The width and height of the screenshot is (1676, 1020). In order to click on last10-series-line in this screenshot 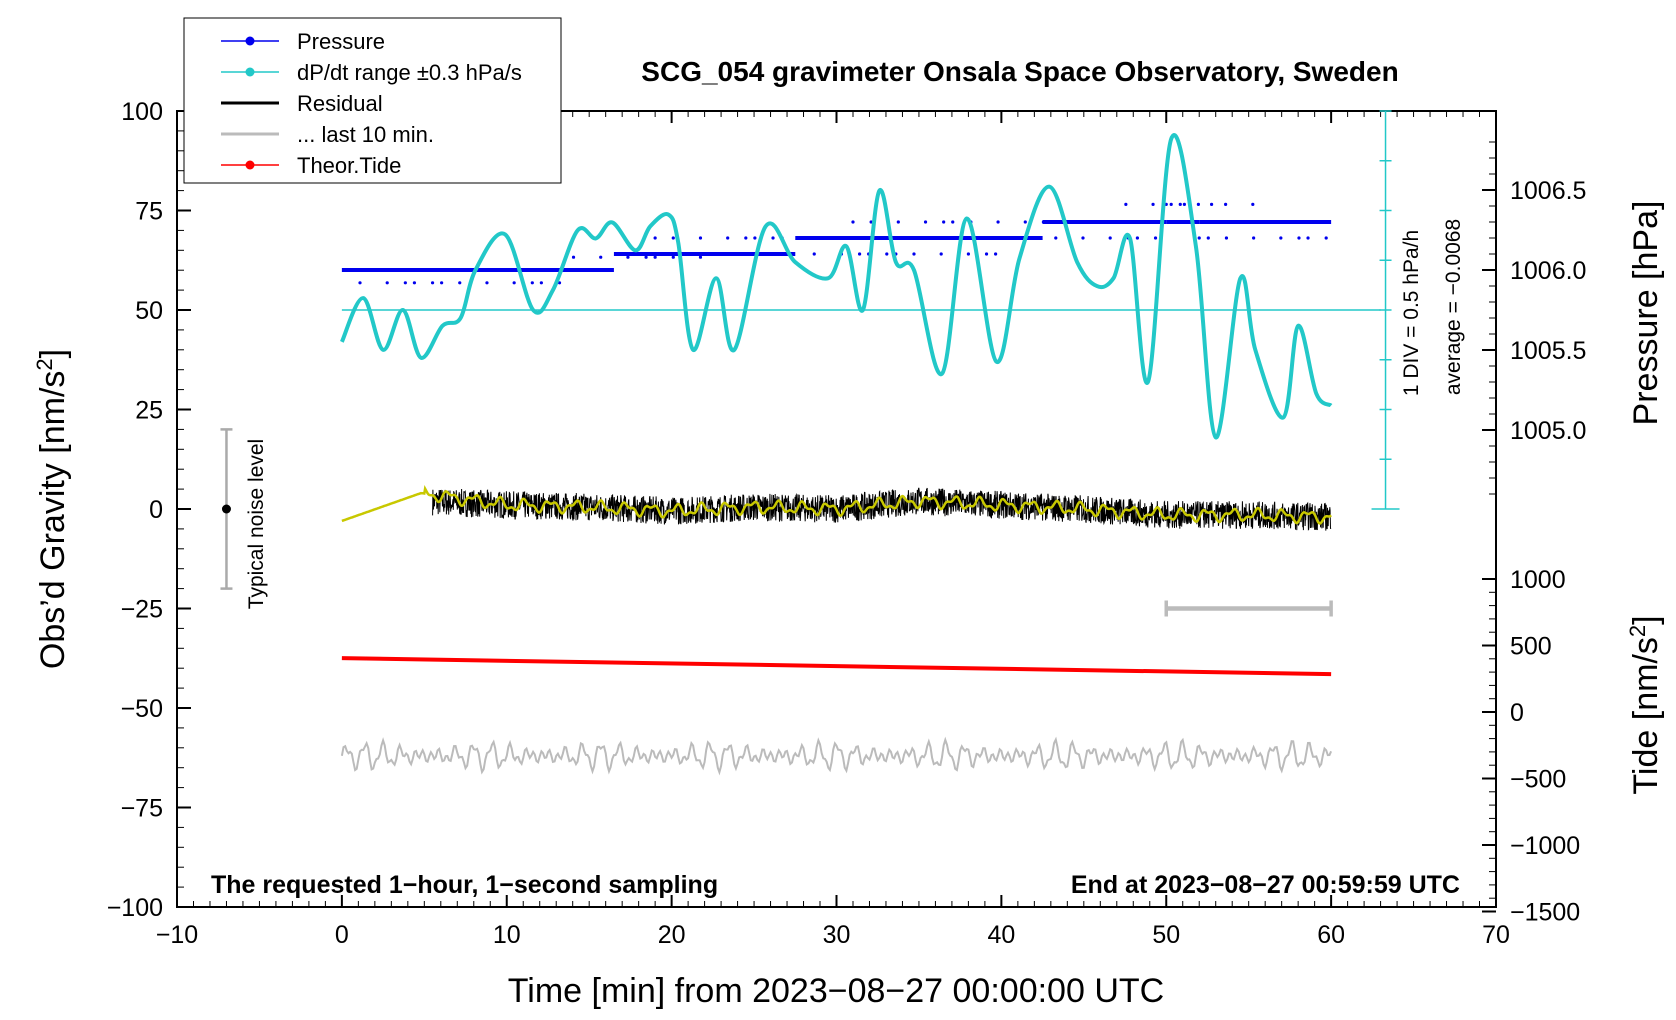, I will do `click(836, 756)`.